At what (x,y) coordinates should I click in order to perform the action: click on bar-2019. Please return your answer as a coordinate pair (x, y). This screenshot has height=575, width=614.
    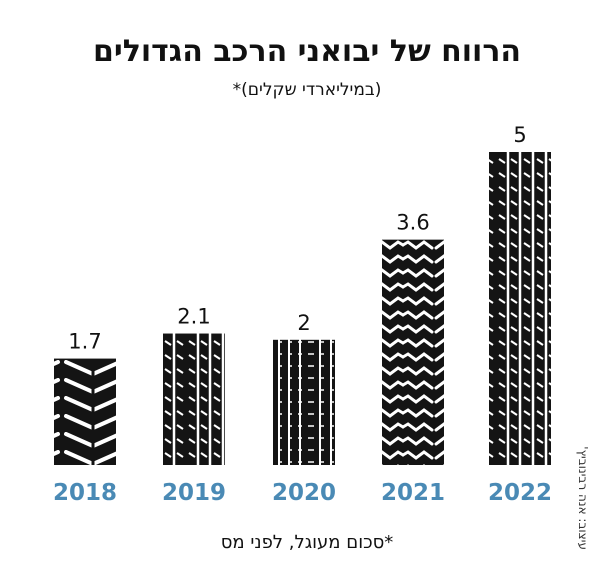
    Looking at the image, I should click on (194, 399).